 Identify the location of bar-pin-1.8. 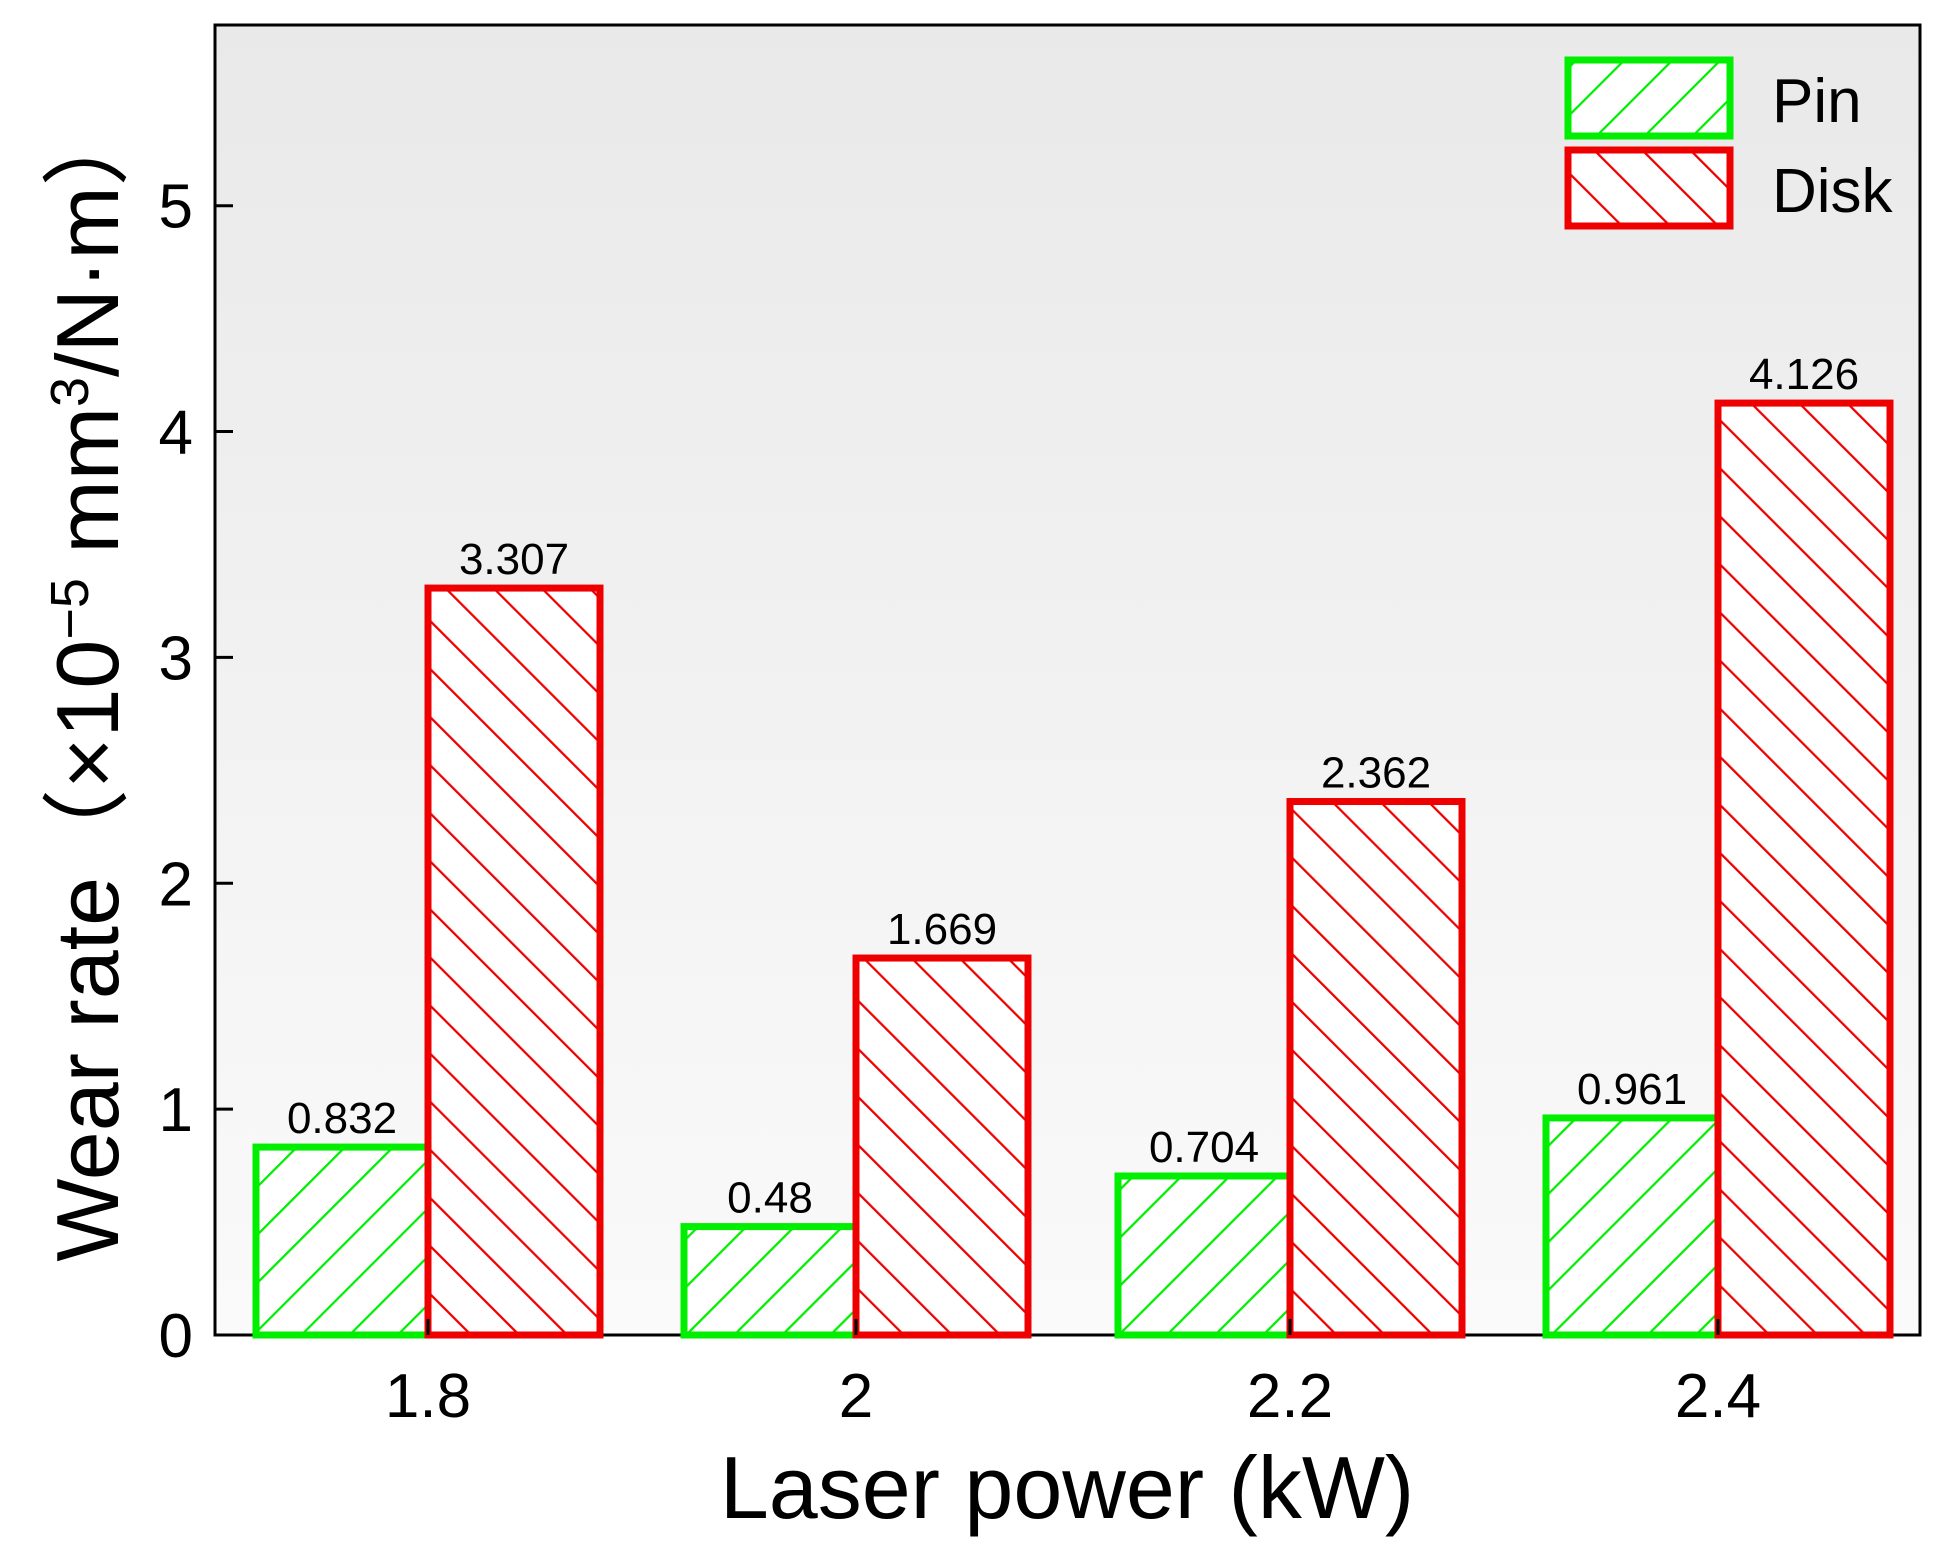
(342, 1241).